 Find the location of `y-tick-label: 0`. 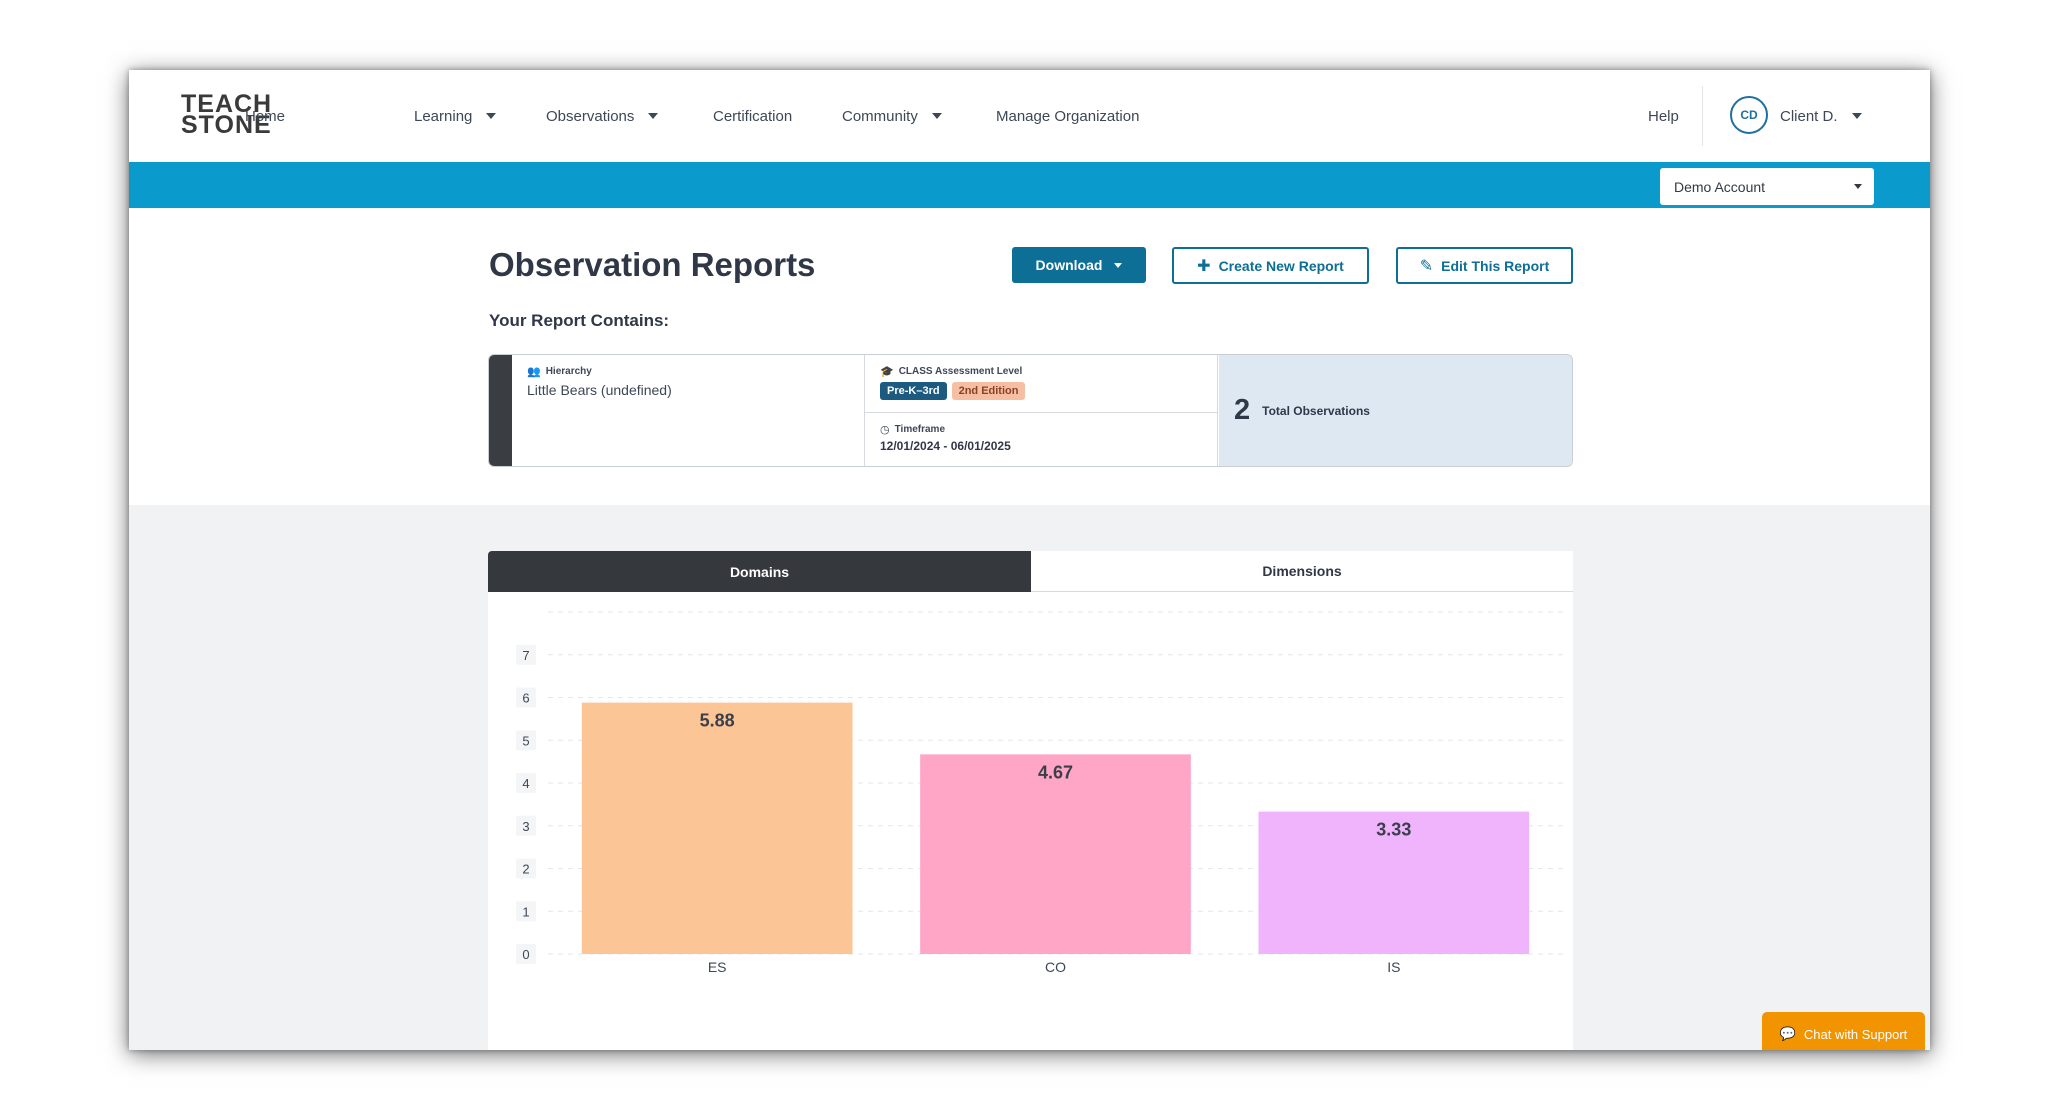

y-tick-label: 0 is located at coordinates (525, 954).